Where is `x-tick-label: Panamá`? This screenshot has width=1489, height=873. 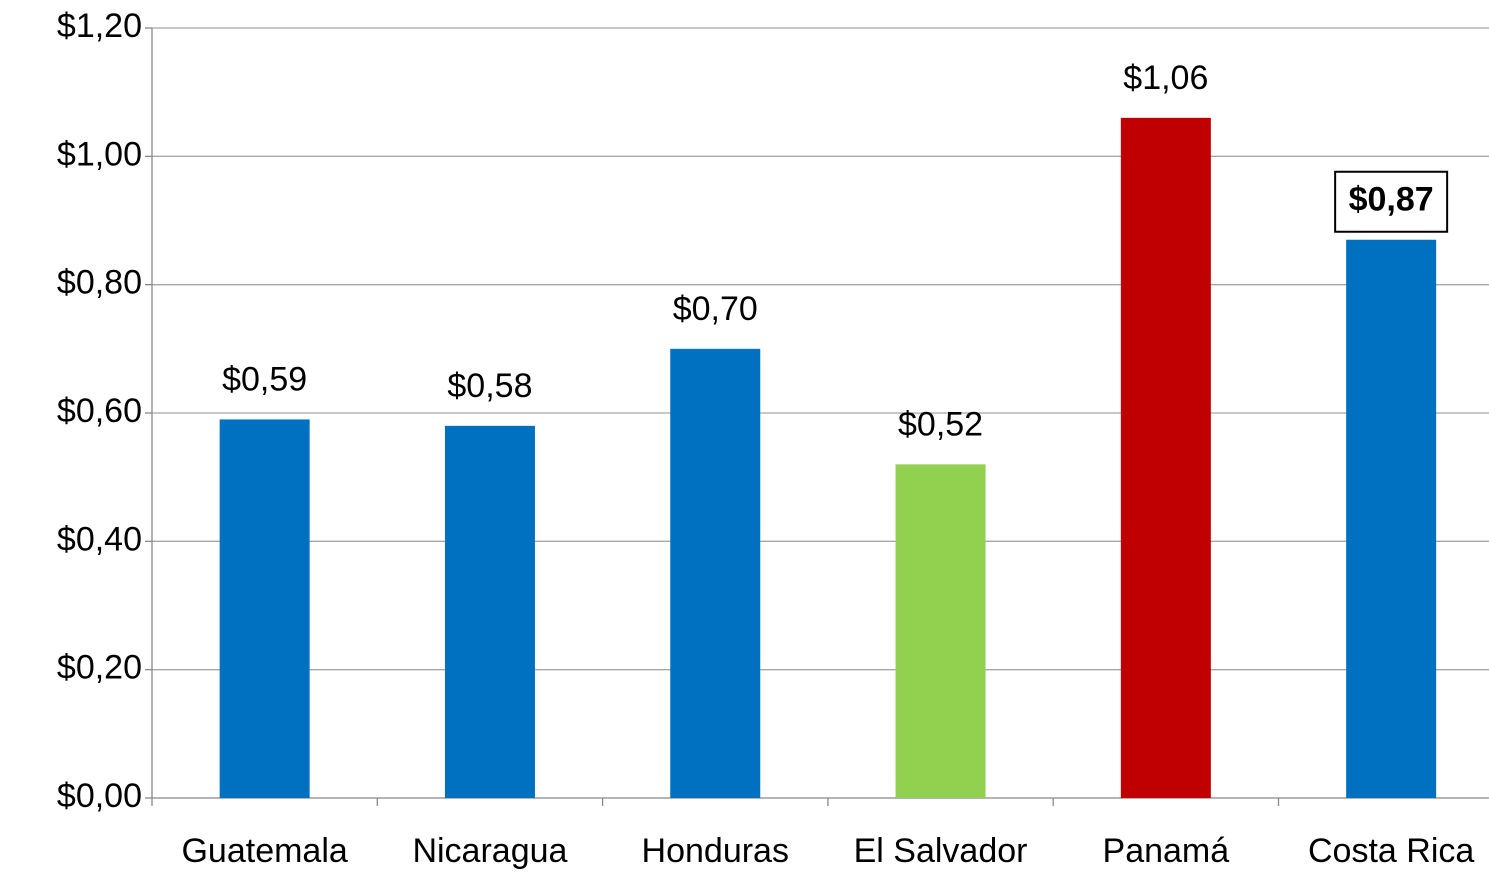 x-tick-label: Panamá is located at coordinates (1166, 851).